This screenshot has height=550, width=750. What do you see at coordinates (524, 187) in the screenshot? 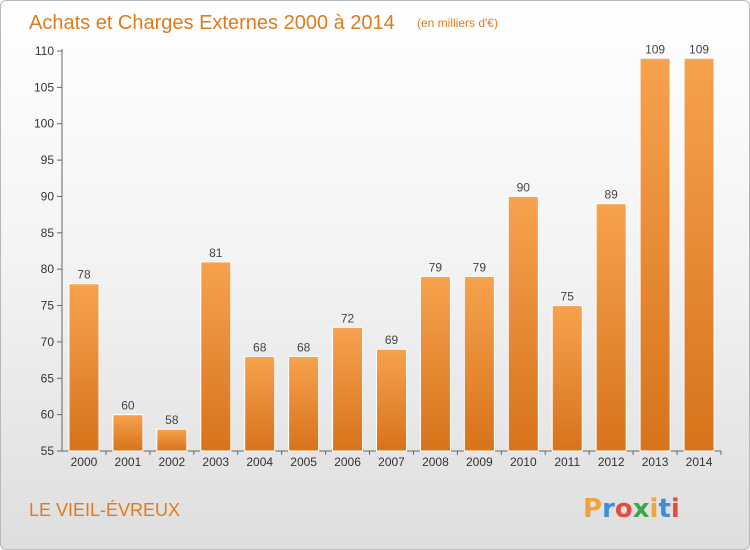
I see `value-label-2010: 90` at bounding box center [524, 187].